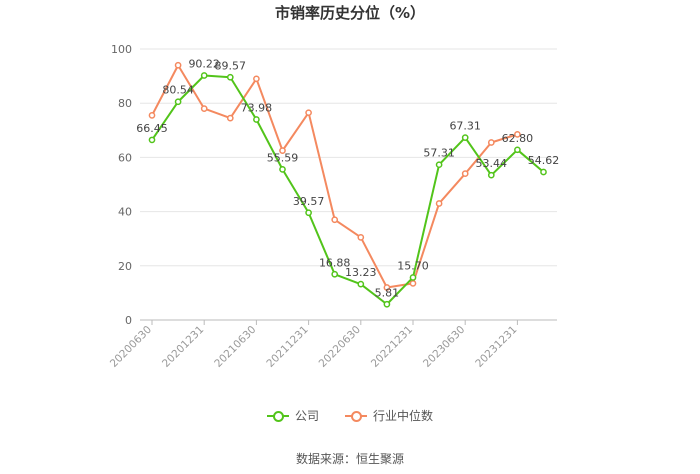 The width and height of the screenshot is (700, 474). I want to click on legend-item-company: 公司, so click(292, 415).